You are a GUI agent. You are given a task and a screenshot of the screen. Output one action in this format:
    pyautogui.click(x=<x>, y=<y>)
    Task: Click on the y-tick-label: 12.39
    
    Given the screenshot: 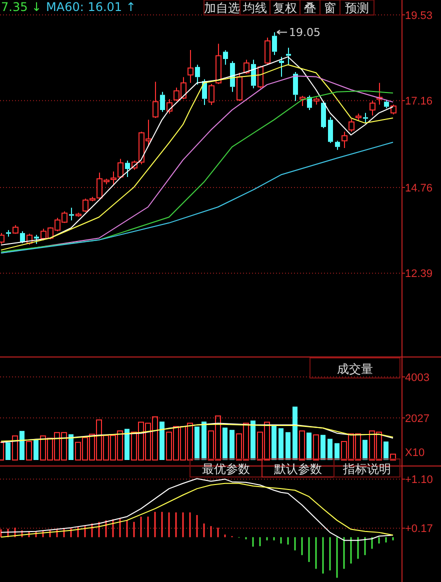 What is the action you would take?
    pyautogui.click(x=419, y=274)
    